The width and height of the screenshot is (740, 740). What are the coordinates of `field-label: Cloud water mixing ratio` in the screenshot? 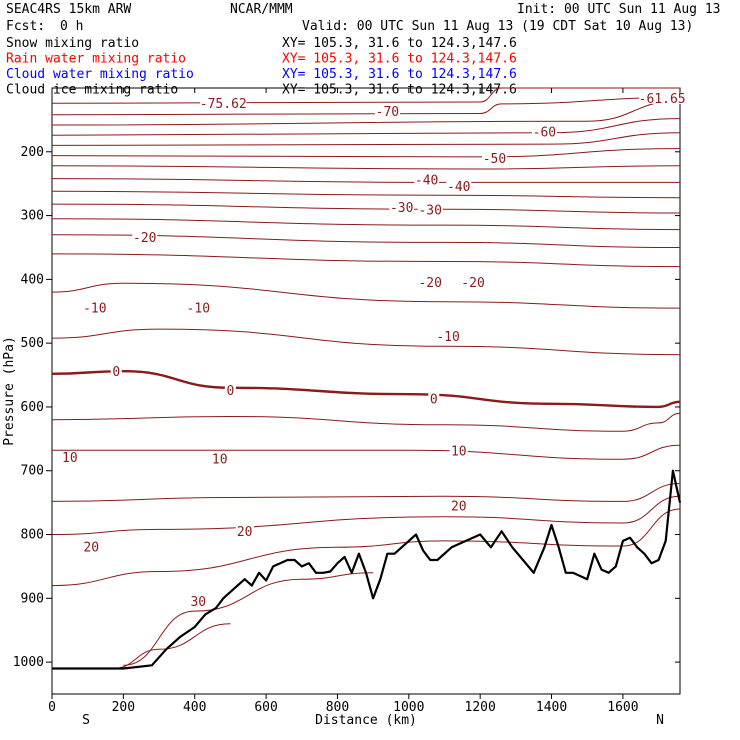 It's located at (100, 74).